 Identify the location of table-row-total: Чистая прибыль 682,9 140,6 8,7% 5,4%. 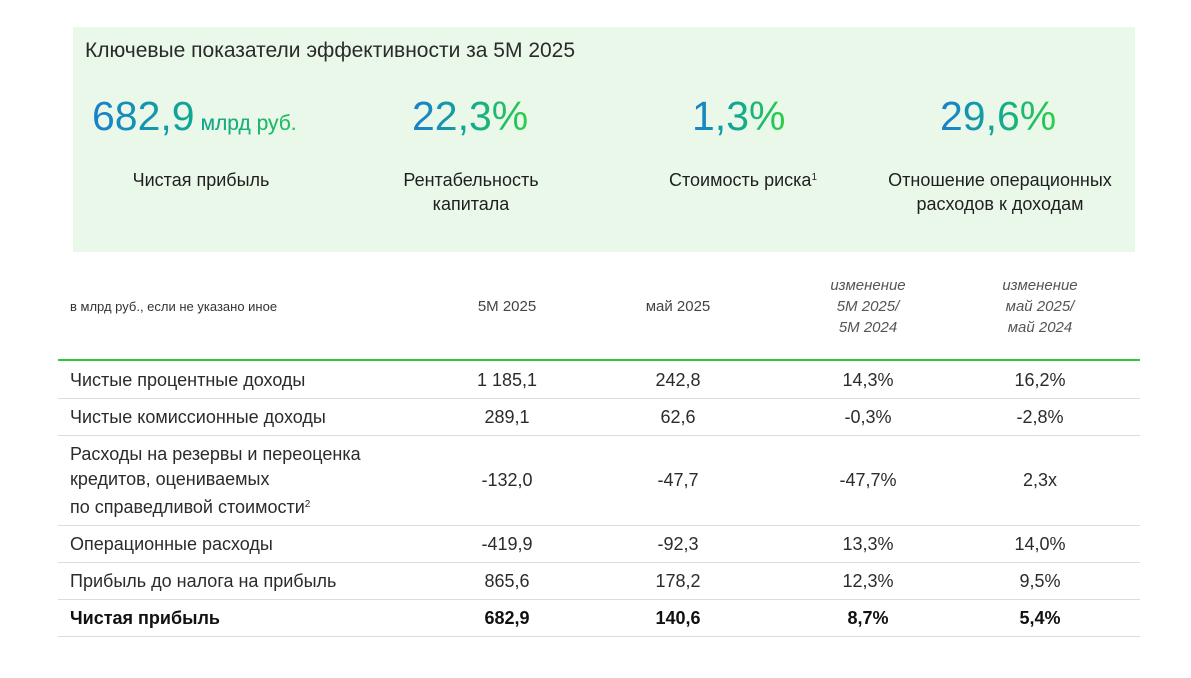
(599, 618).